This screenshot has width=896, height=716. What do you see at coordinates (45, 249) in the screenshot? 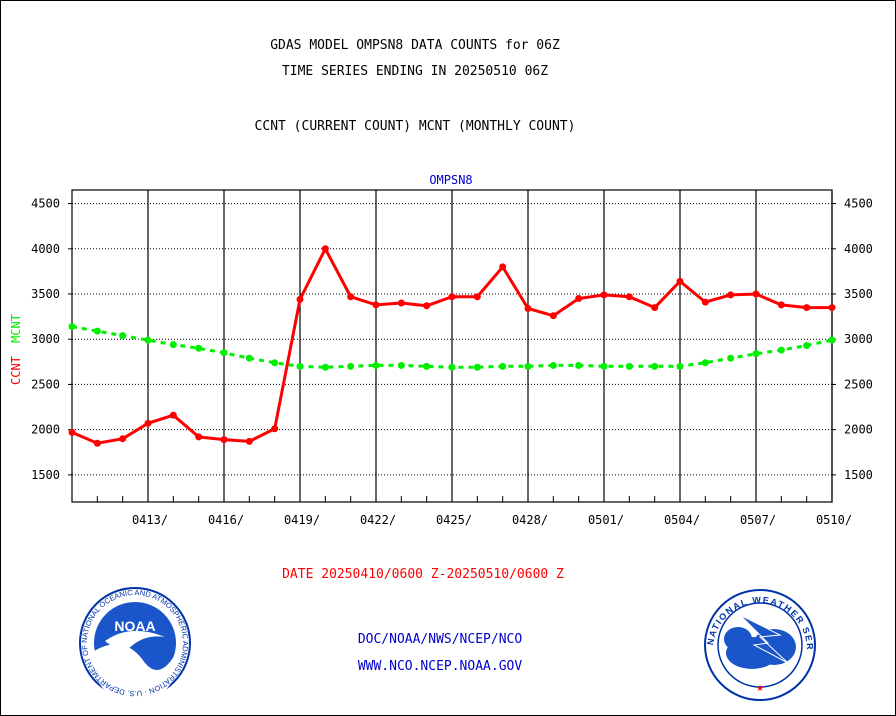
I see `y-tick-label-left: 4000` at bounding box center [45, 249].